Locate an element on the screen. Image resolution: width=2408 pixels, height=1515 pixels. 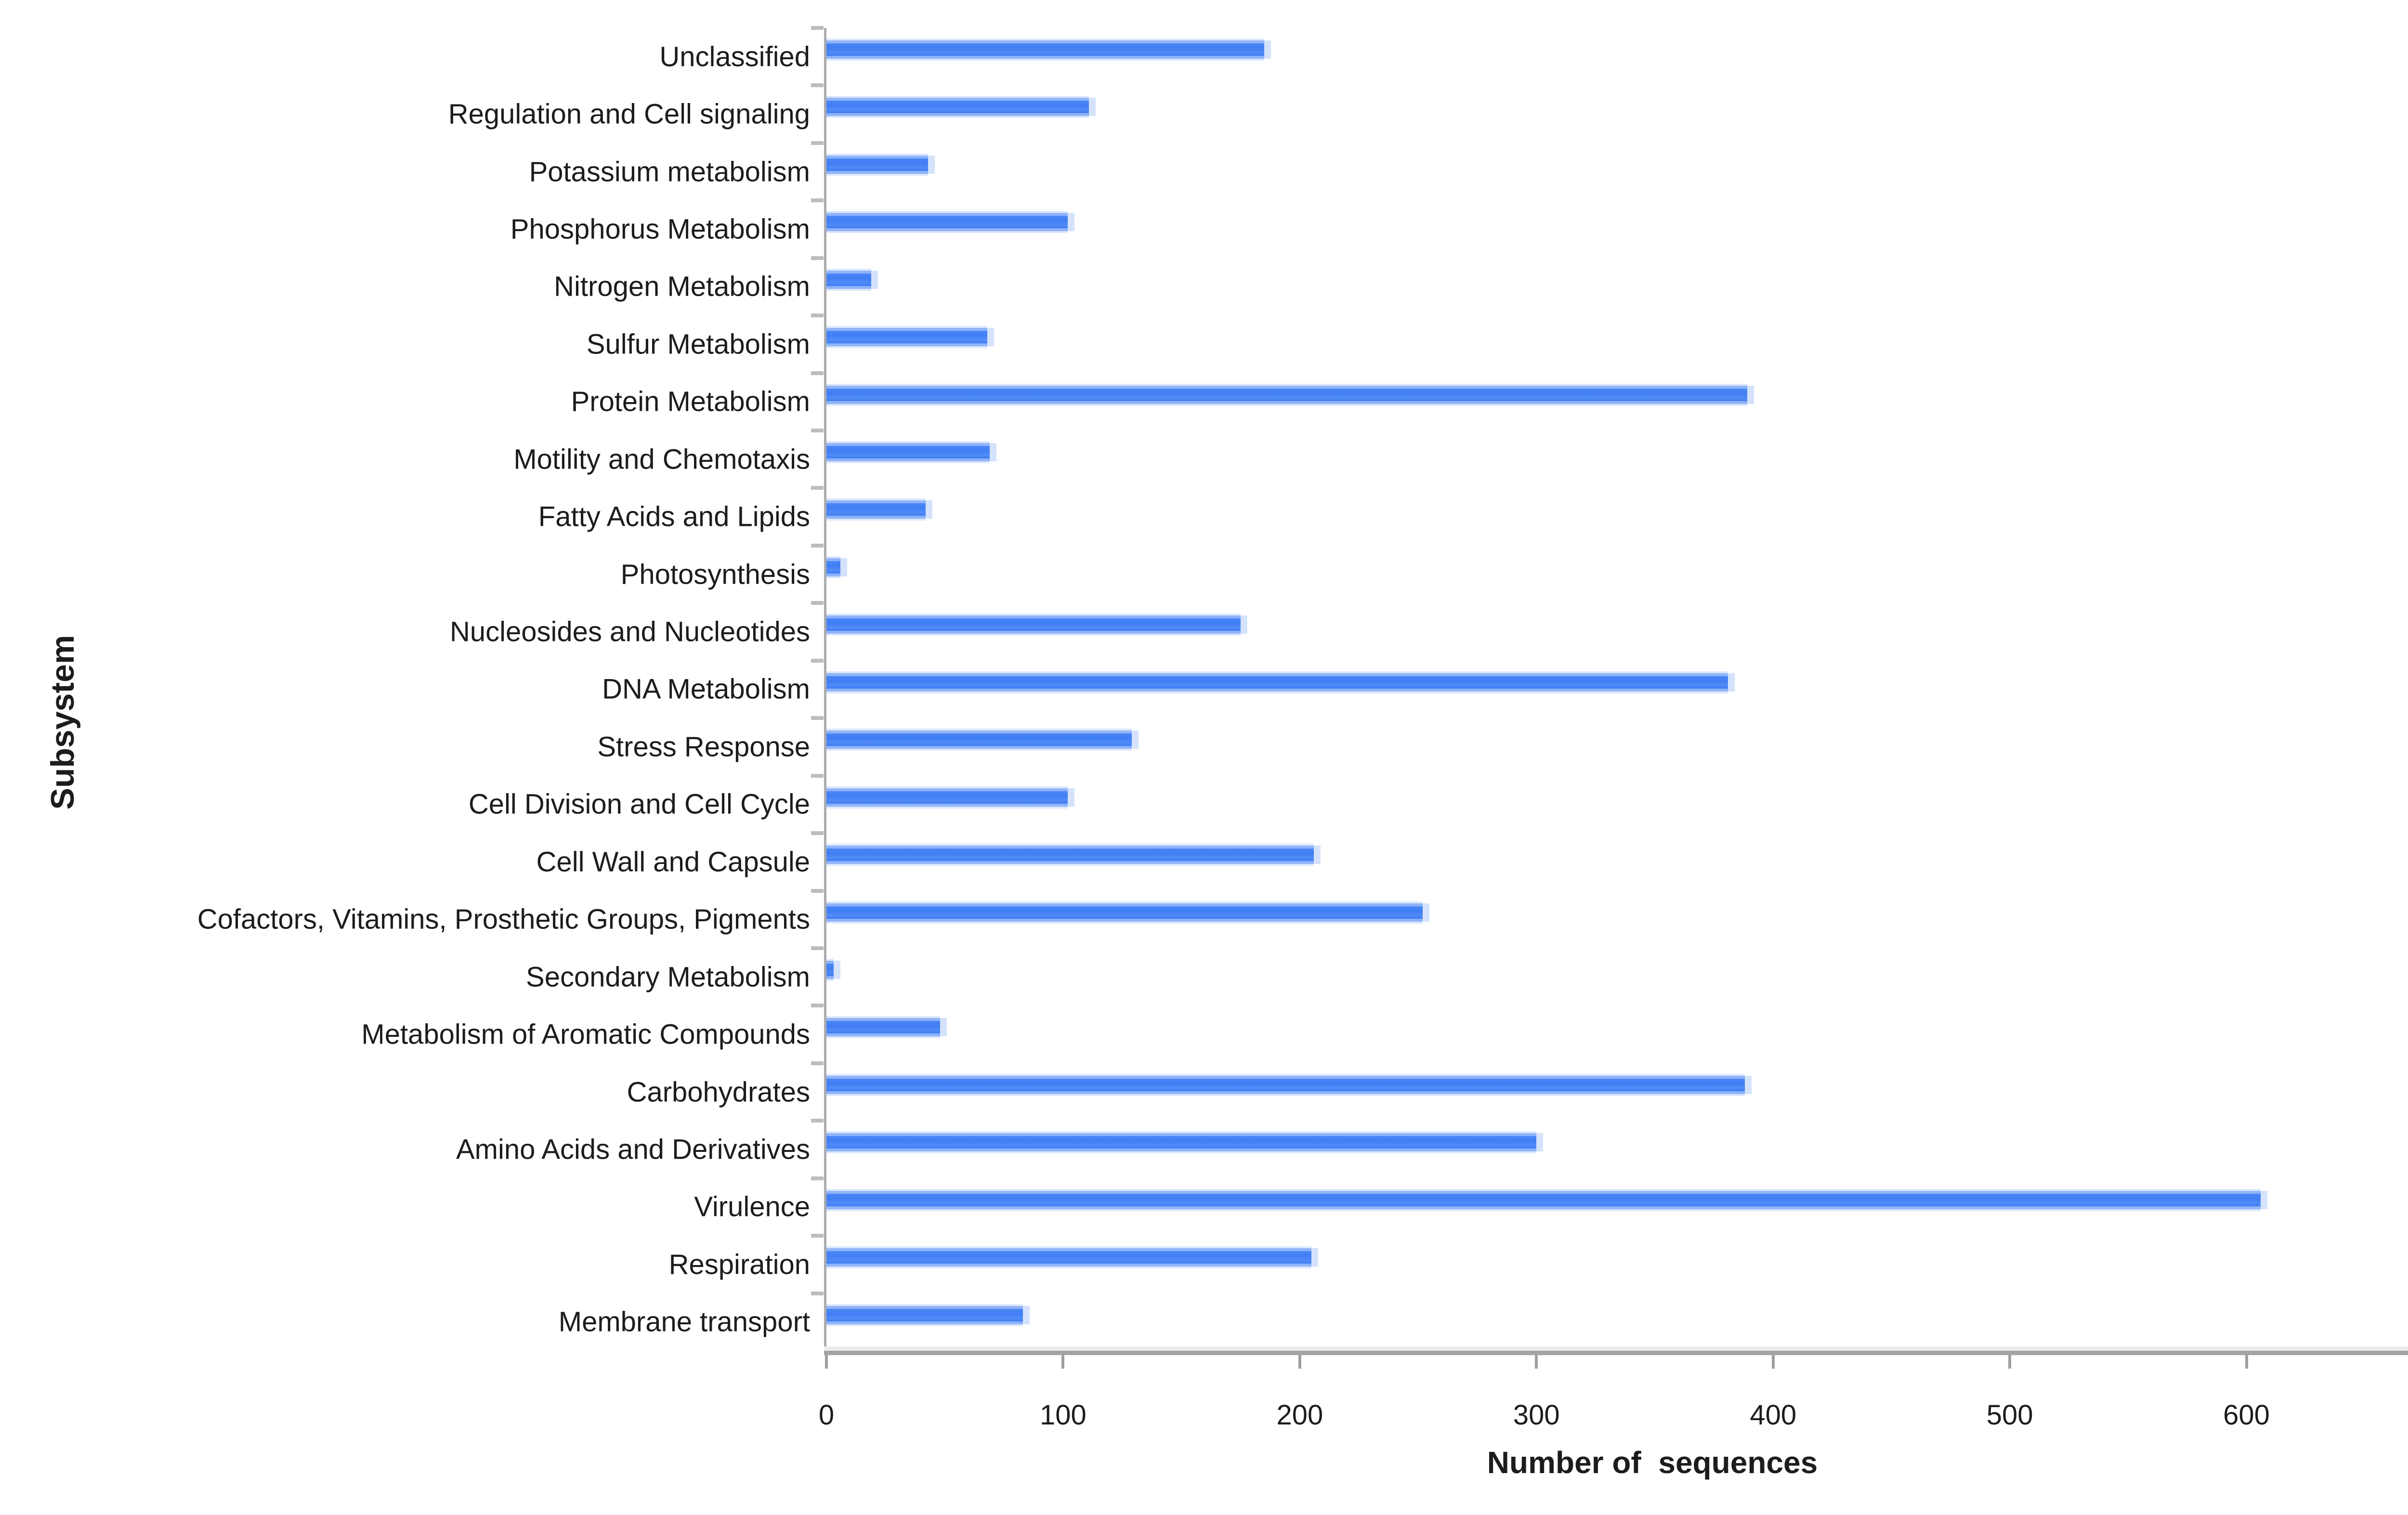
category-label: Respiration is located at coordinates (739, 1265).